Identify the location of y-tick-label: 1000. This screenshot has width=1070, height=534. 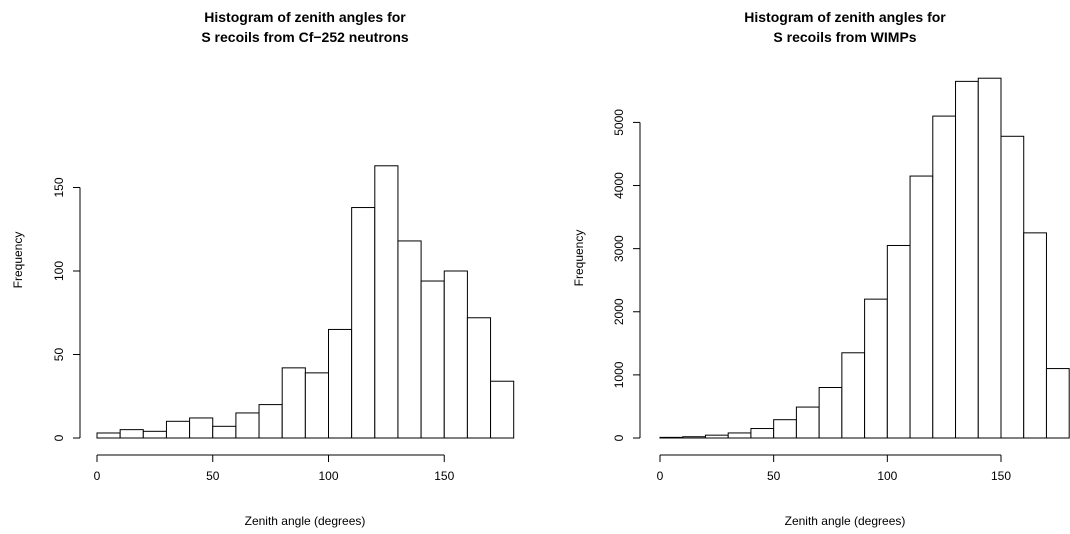
(619, 374).